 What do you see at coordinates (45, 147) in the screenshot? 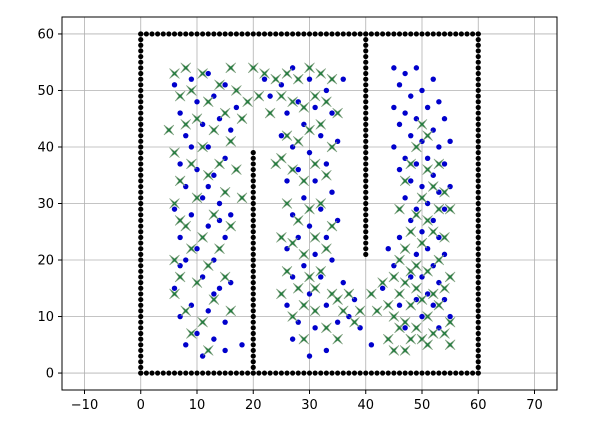
I see `y-tick-label: 40` at bounding box center [45, 147].